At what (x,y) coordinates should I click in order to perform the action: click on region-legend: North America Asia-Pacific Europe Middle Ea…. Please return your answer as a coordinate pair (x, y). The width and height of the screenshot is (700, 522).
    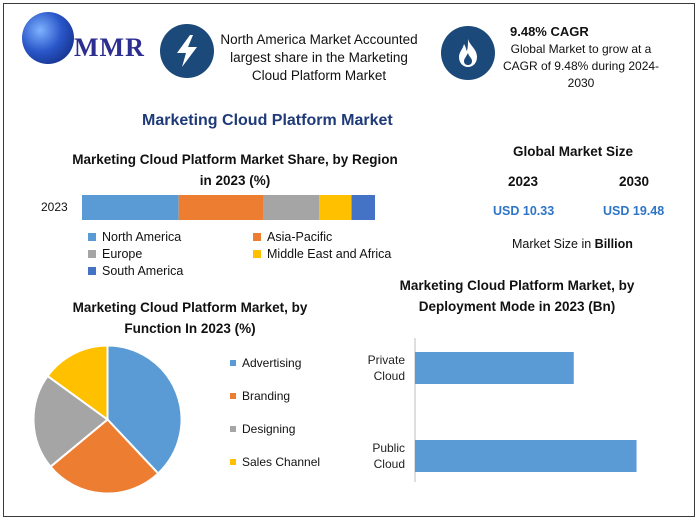
    Looking at the image, I should click on (253, 254).